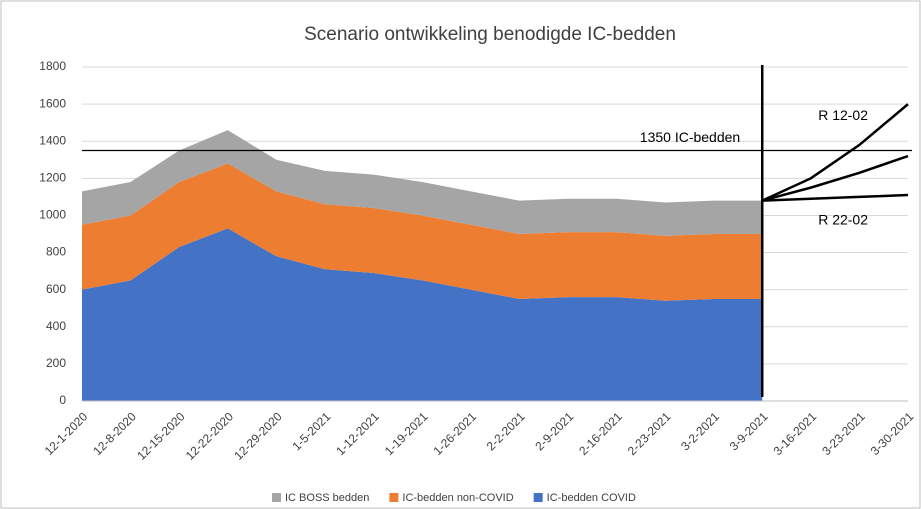  What do you see at coordinates (56, 289) in the screenshot?
I see `y-tick-label: 600` at bounding box center [56, 289].